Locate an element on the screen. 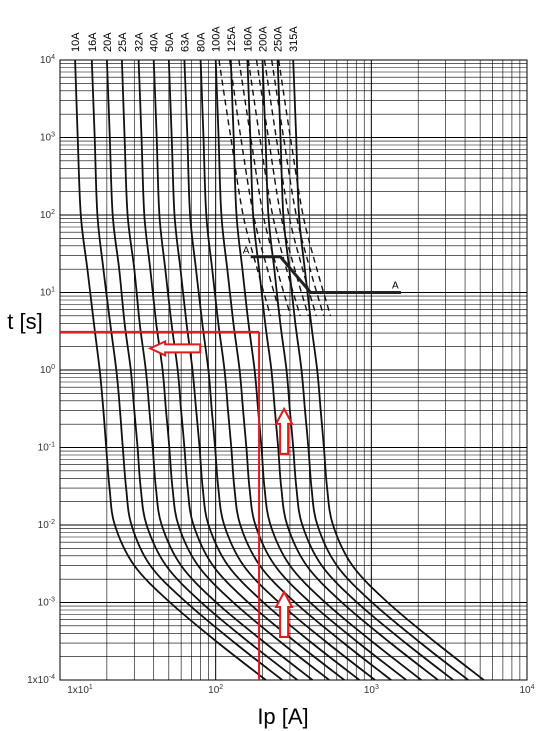  y-tick-label: 10⁴ is located at coordinates (47, 60).